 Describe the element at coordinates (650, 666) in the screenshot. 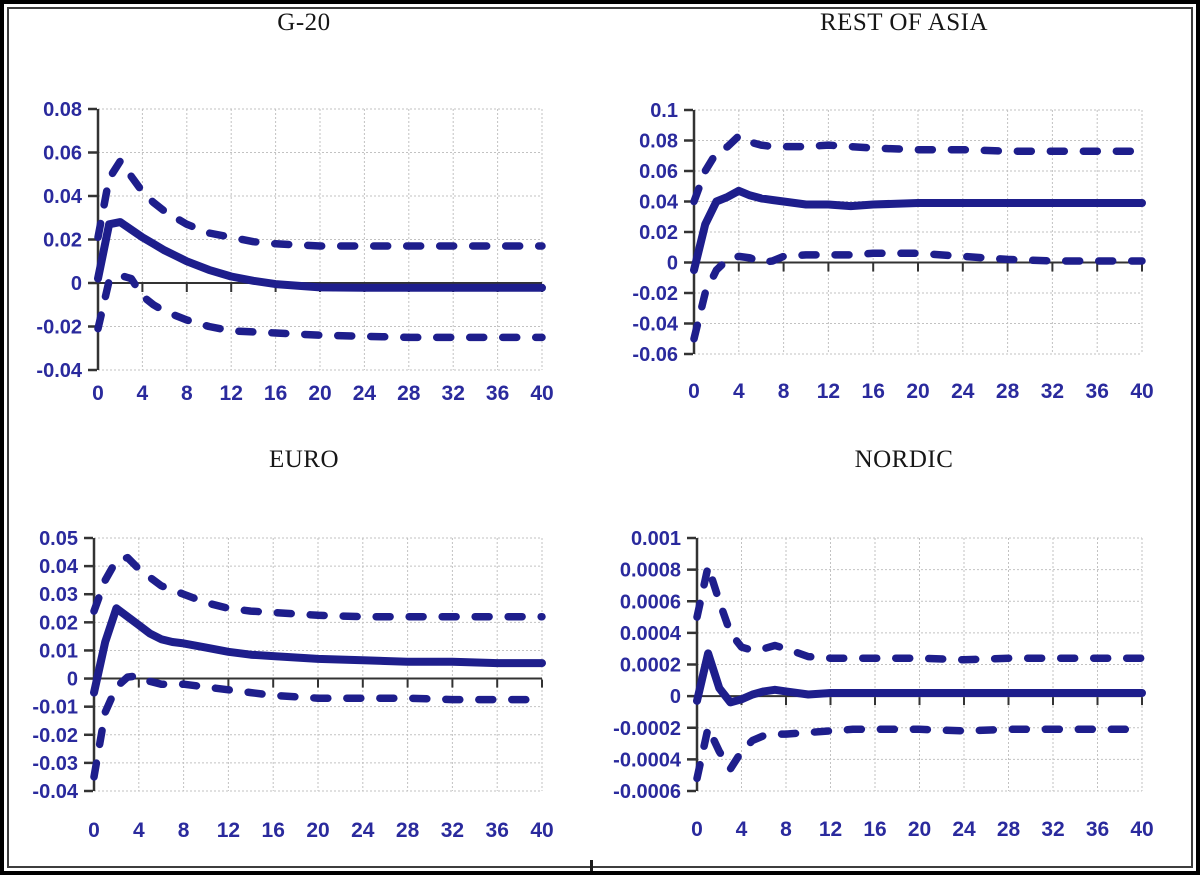

I see `y-tick-label: 0.0002` at that location.